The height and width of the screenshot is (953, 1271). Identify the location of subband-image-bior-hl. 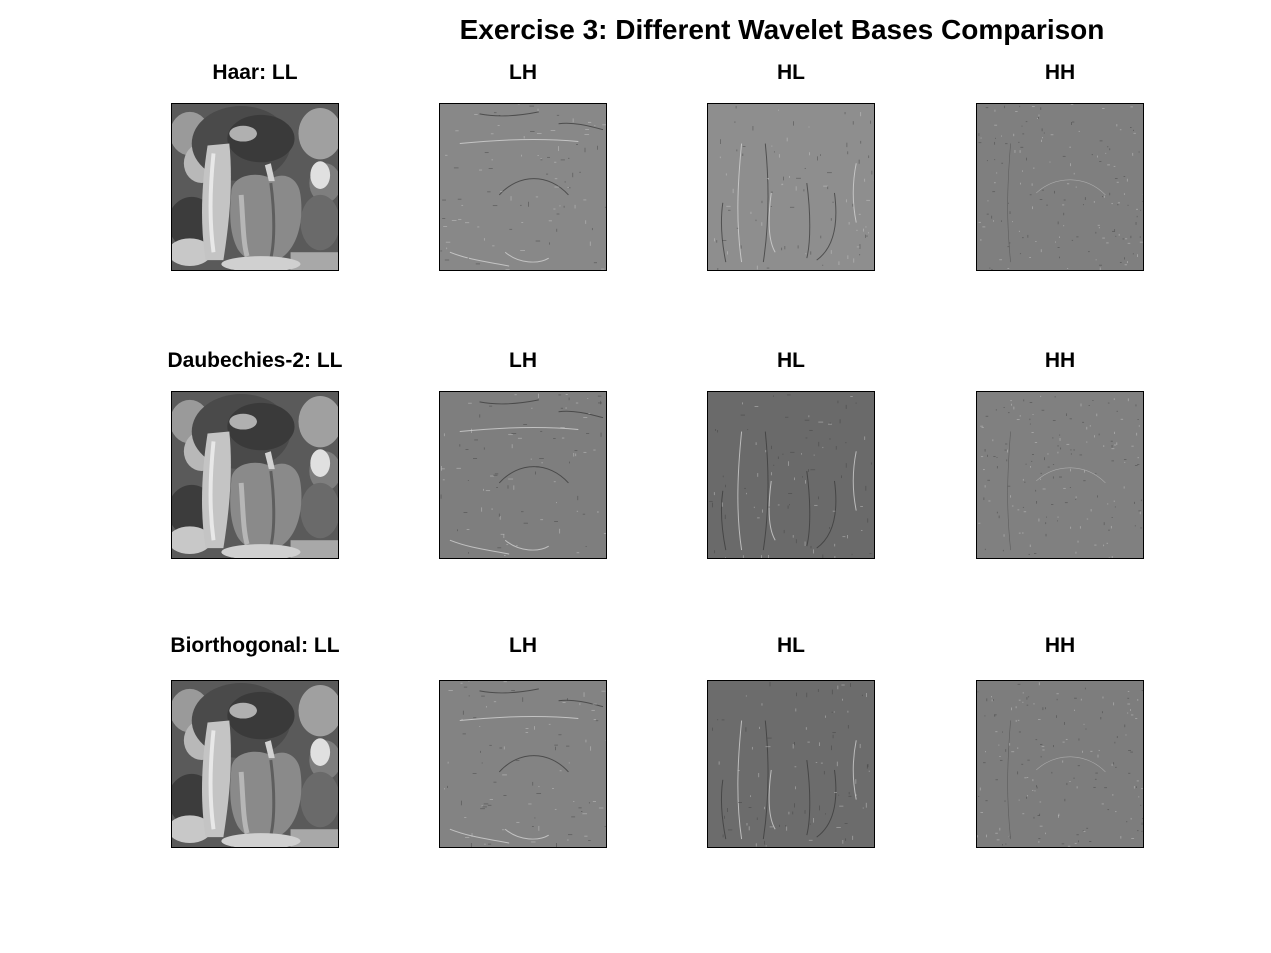
(791, 764).